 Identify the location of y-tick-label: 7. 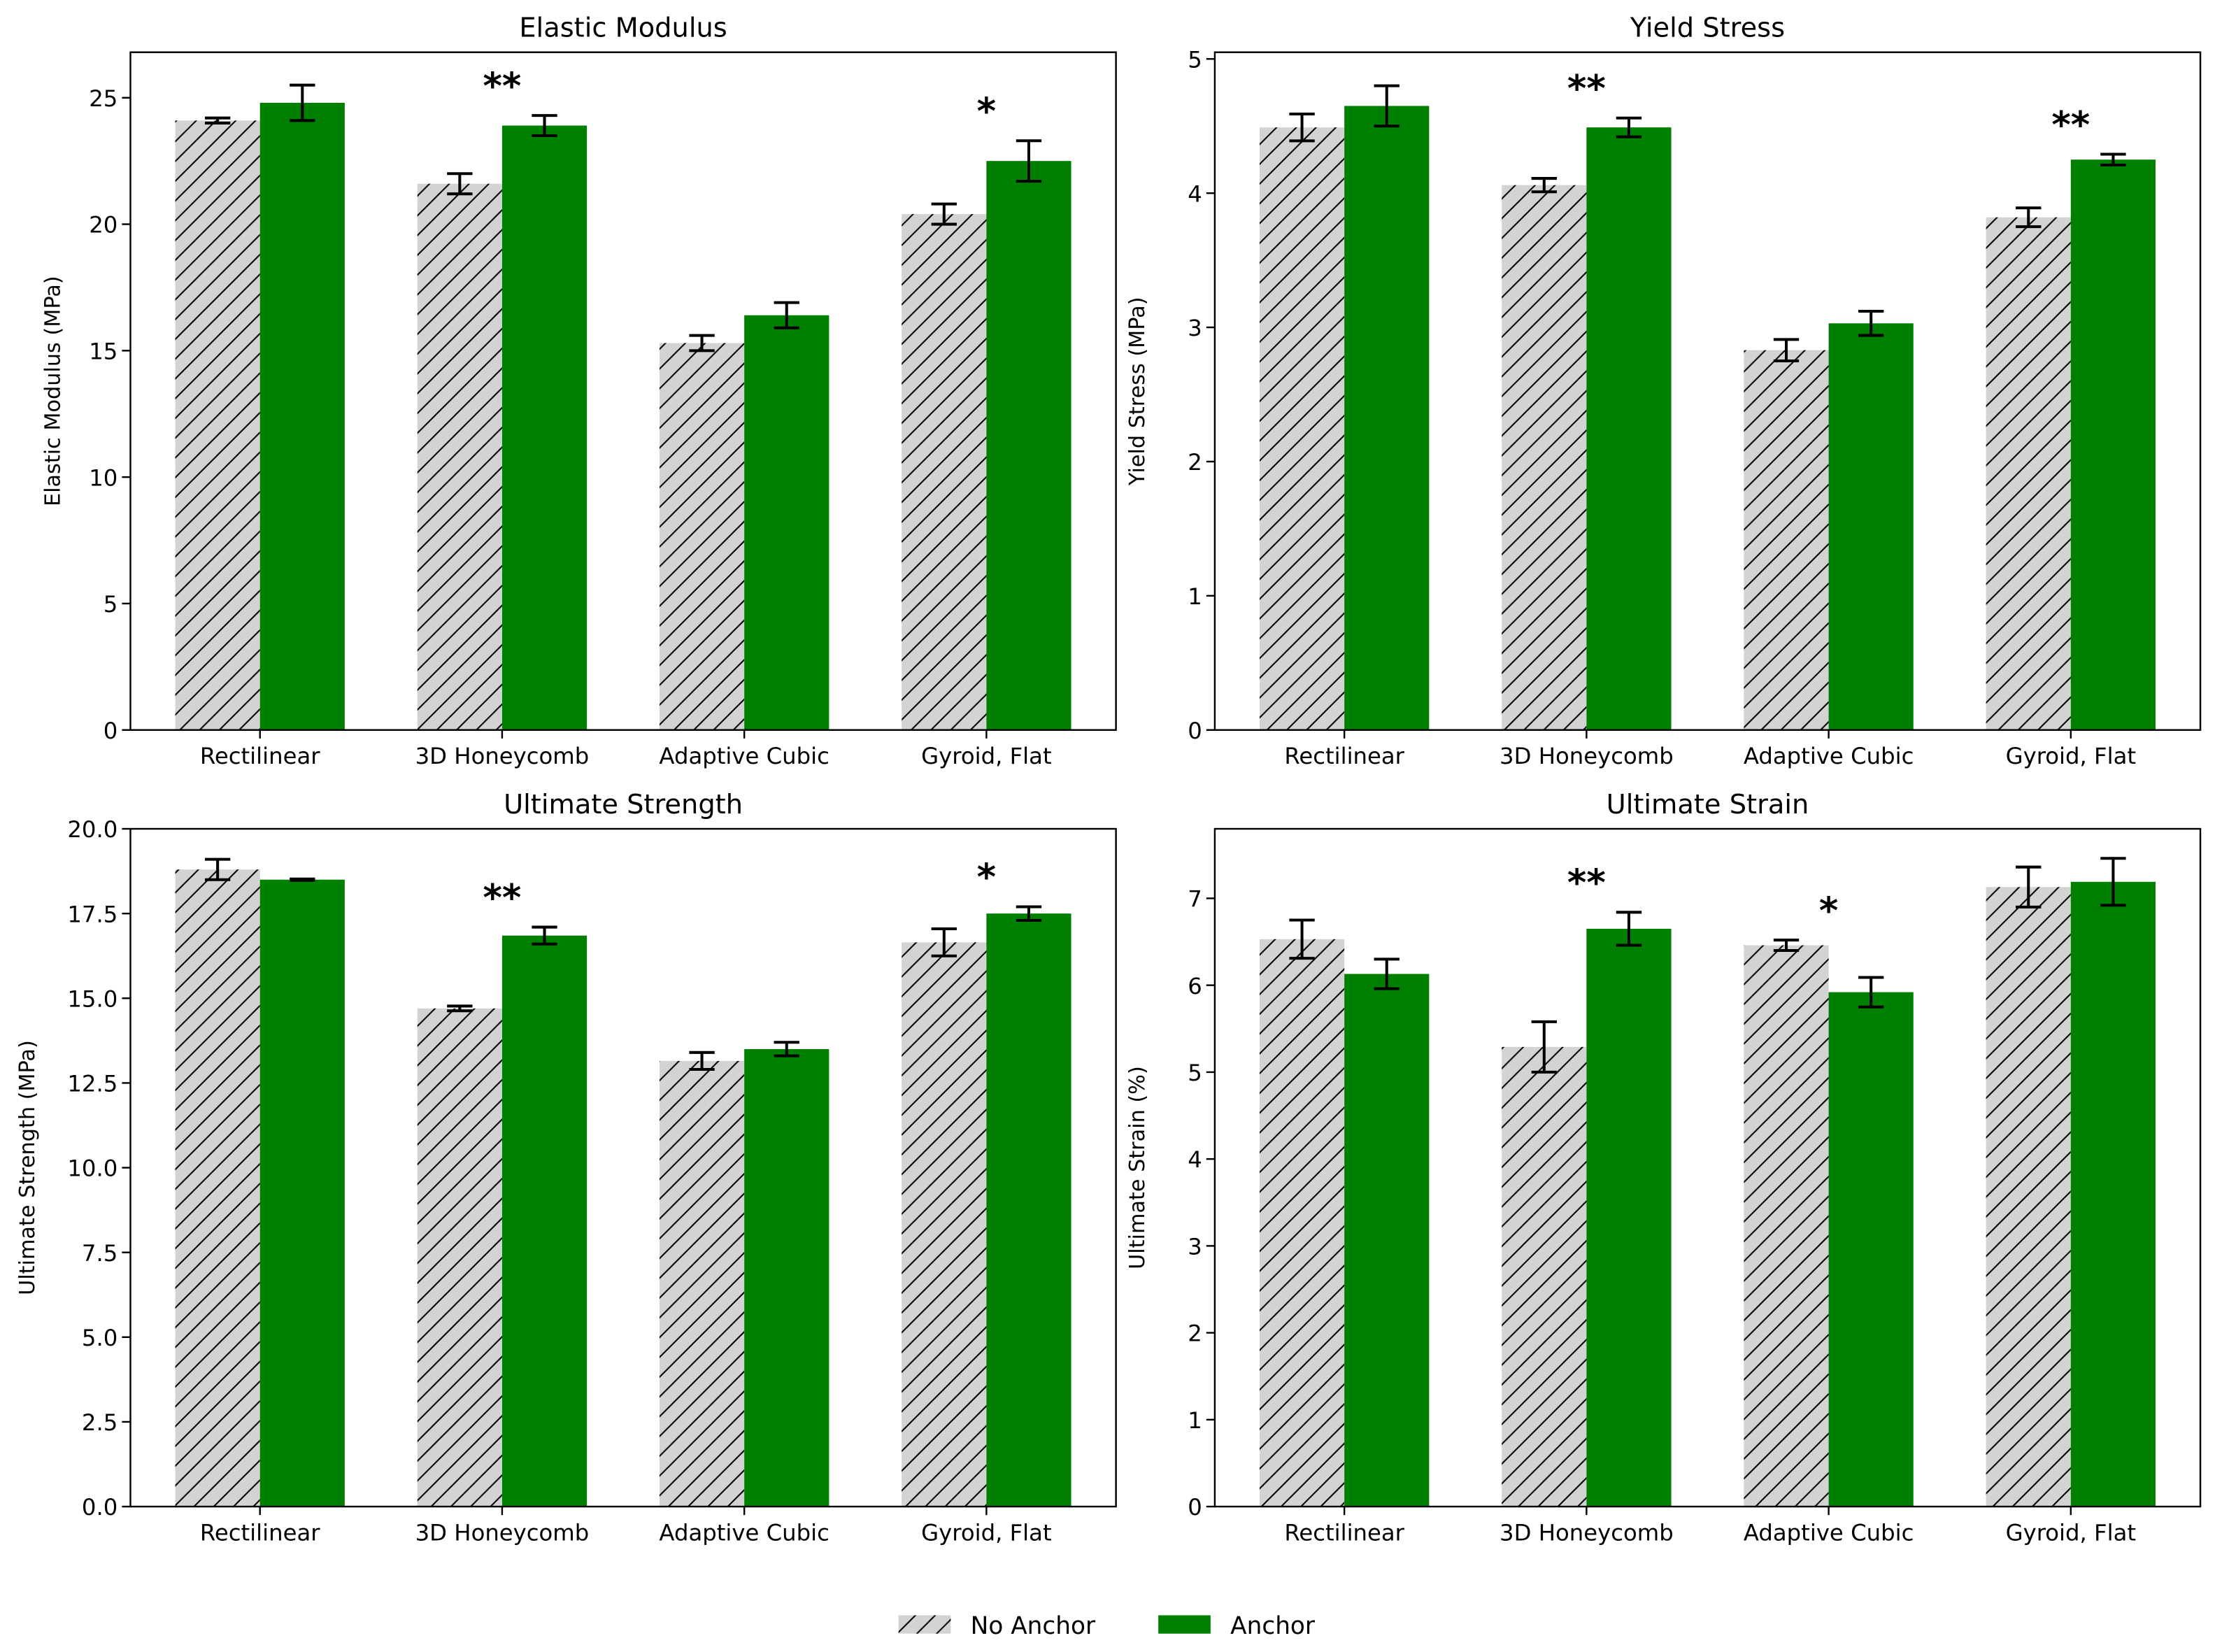
(1195, 899).